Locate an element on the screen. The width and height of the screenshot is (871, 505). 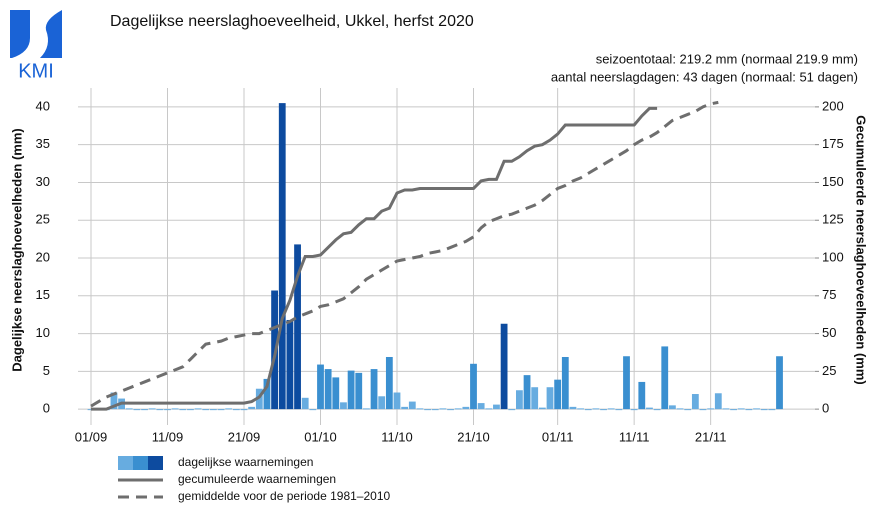
x-tick-label: 01/09 is located at coordinates (91, 436).